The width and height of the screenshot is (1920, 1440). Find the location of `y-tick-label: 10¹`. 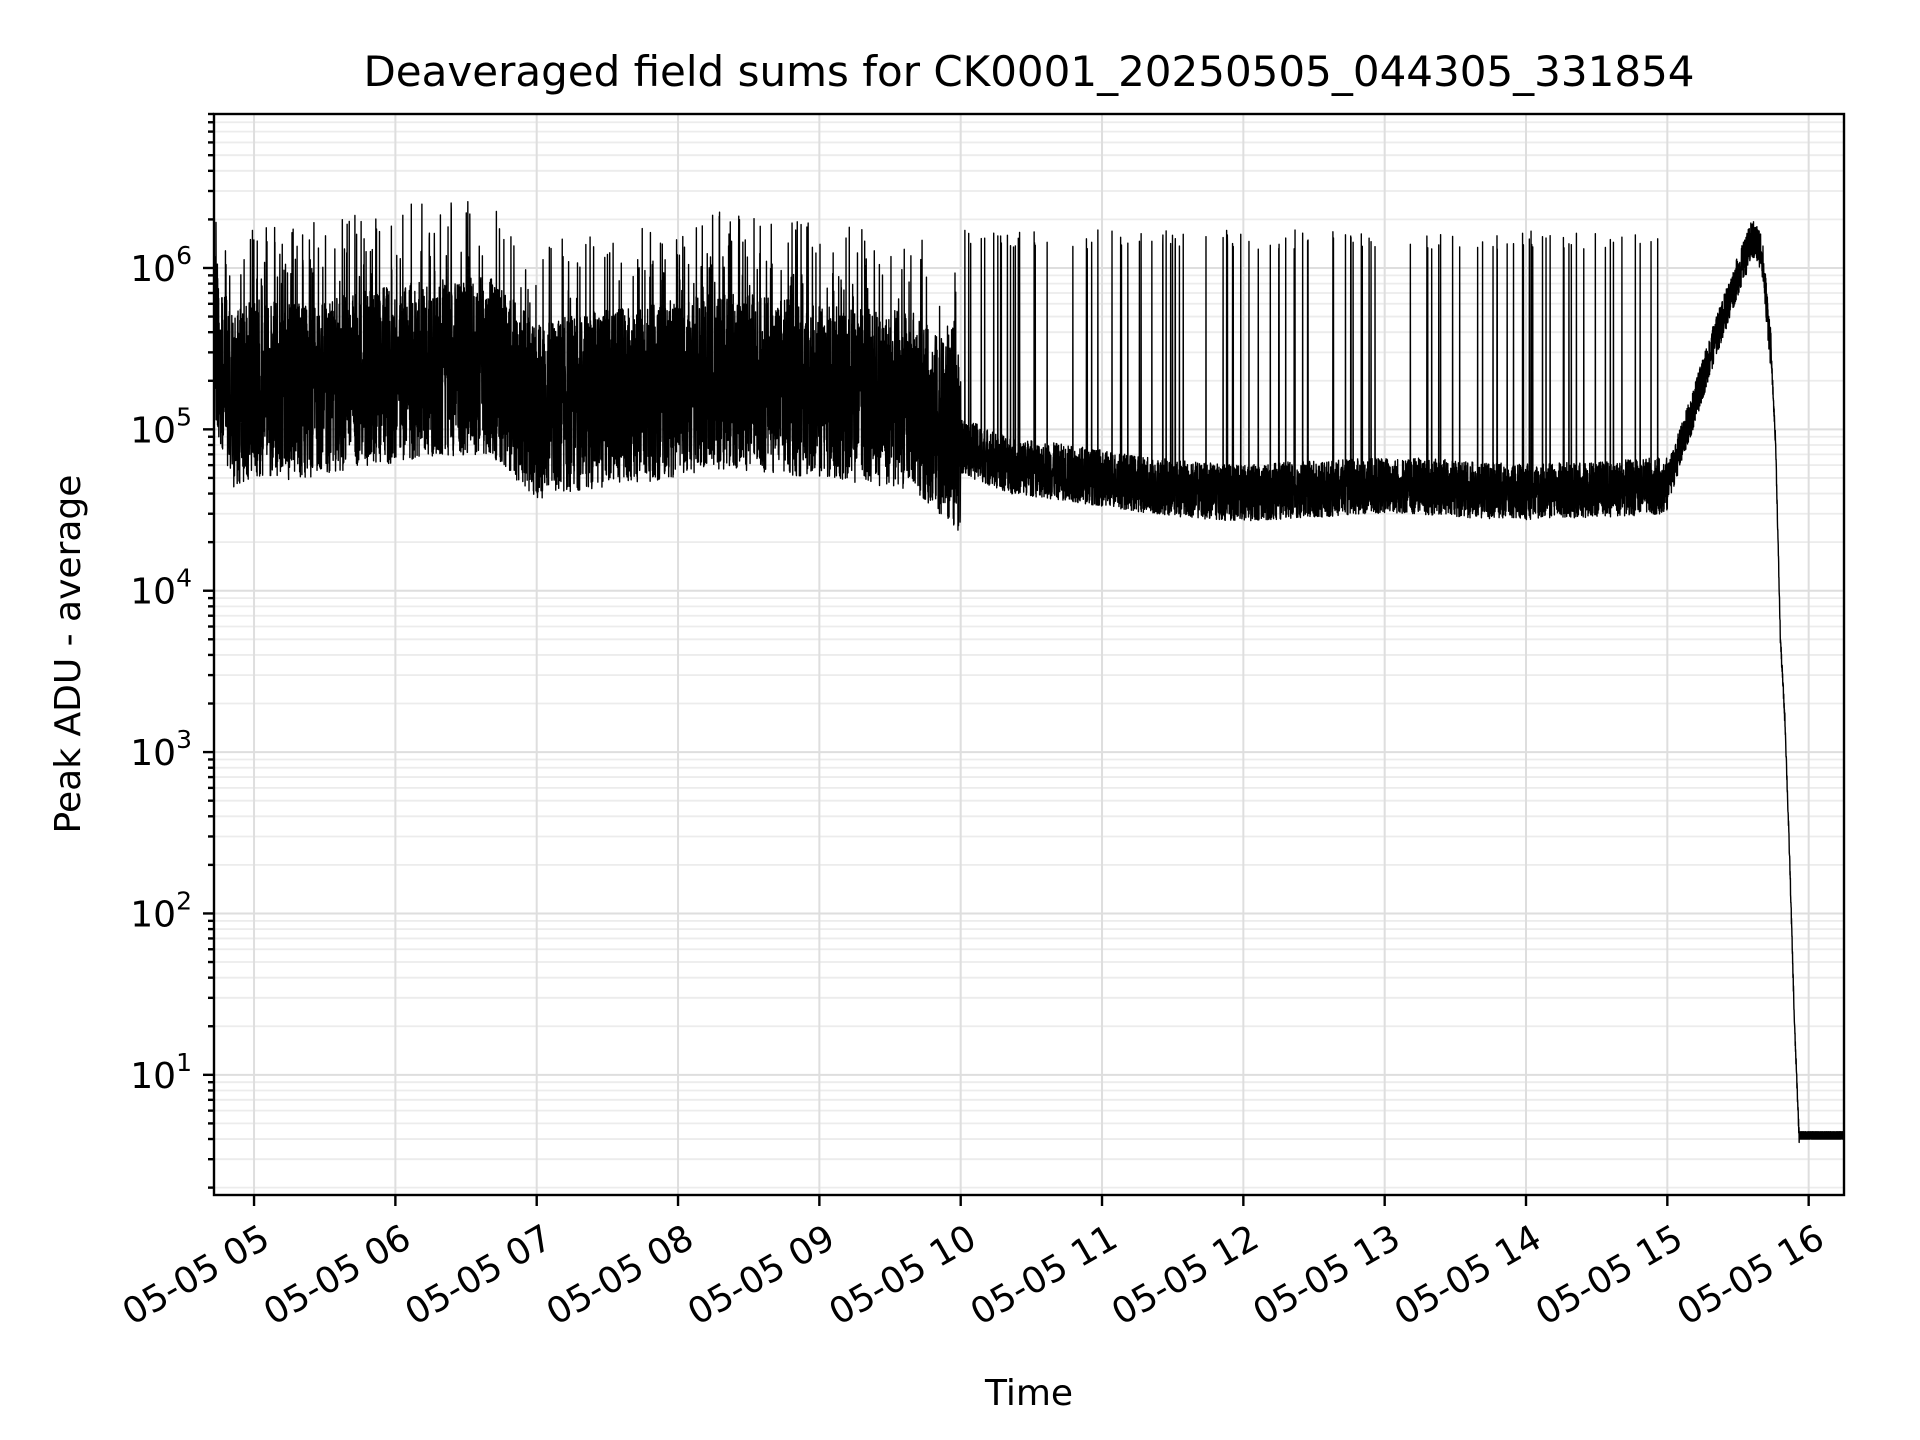

y-tick-label: 10¹ is located at coordinates (161, 1072).